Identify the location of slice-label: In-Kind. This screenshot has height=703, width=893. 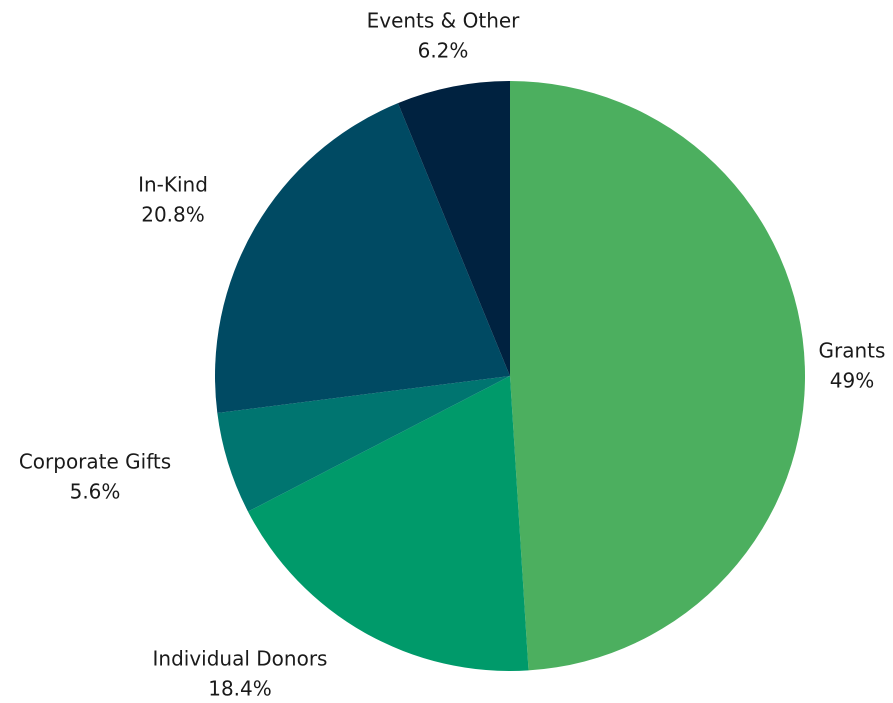
(173, 185).